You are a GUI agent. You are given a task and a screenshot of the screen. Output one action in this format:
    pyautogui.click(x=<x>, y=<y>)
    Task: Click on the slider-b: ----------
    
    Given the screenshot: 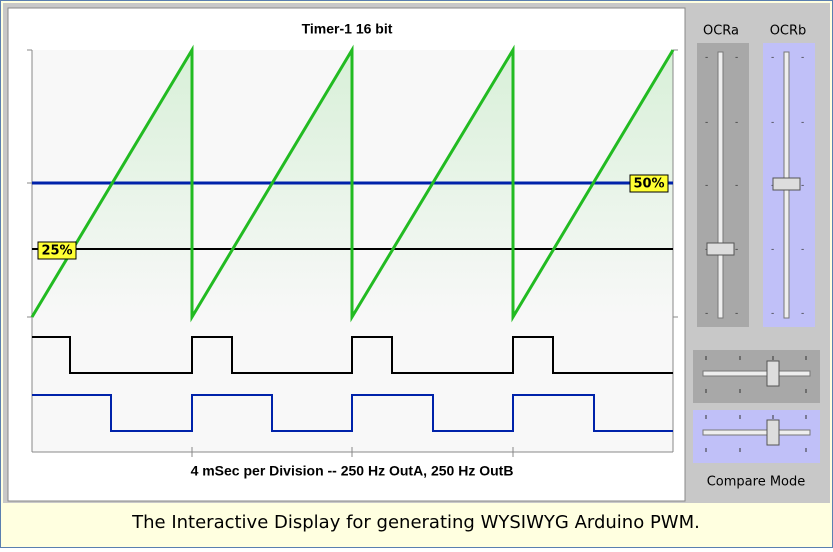 What is the action you would take?
    pyautogui.click(x=789, y=185)
    